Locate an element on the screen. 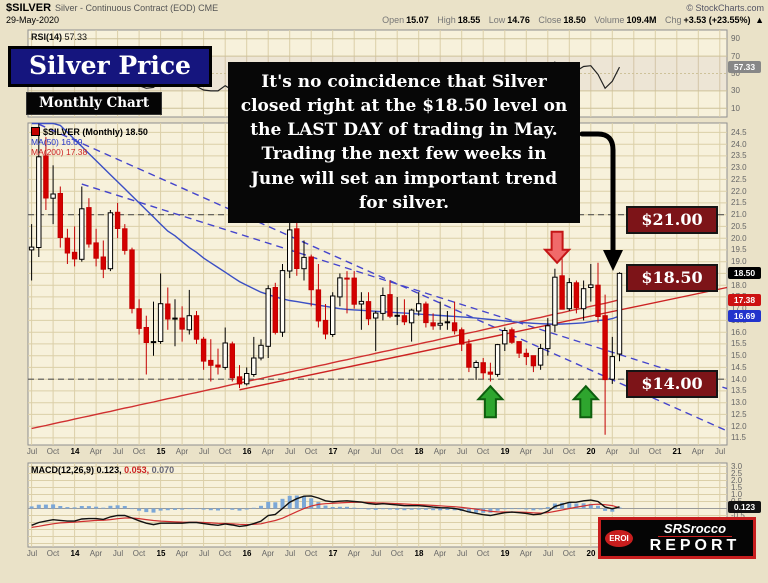 The image size is (768, 583). open-label: Open is located at coordinates (393, 20).